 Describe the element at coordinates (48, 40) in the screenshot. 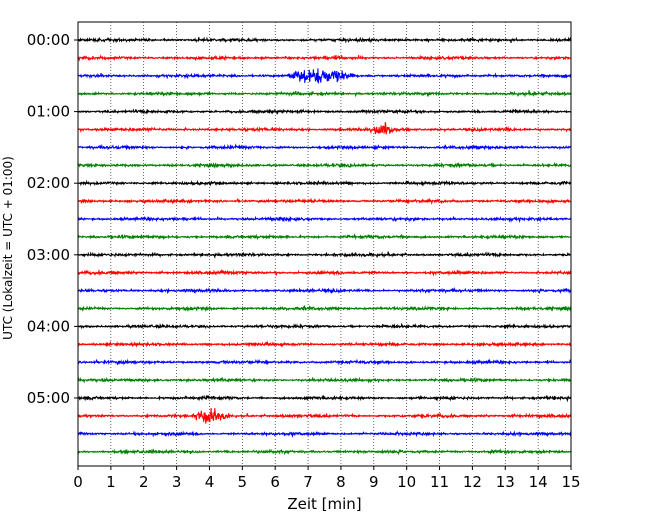

I see `y-tick-label: 00:00` at that location.